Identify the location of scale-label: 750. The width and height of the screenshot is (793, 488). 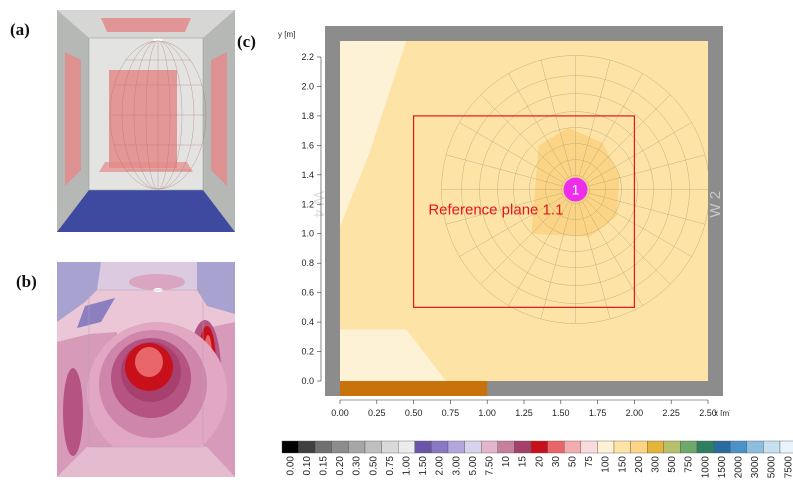
(689, 464).